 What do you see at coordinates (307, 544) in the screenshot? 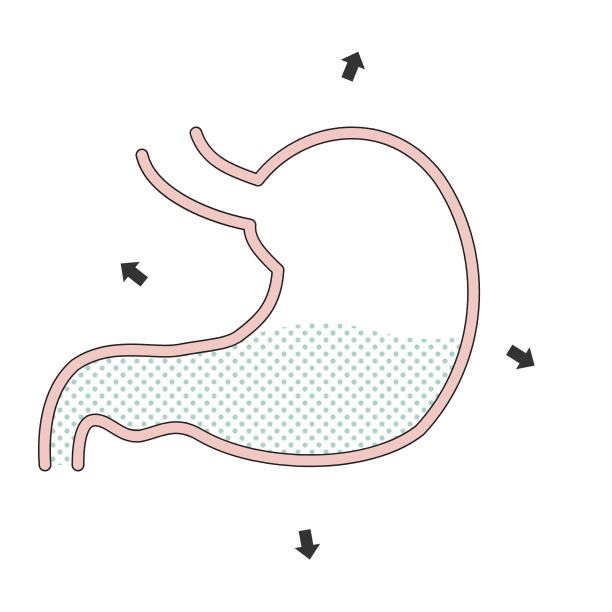
I see `arrow-down-icon` at bounding box center [307, 544].